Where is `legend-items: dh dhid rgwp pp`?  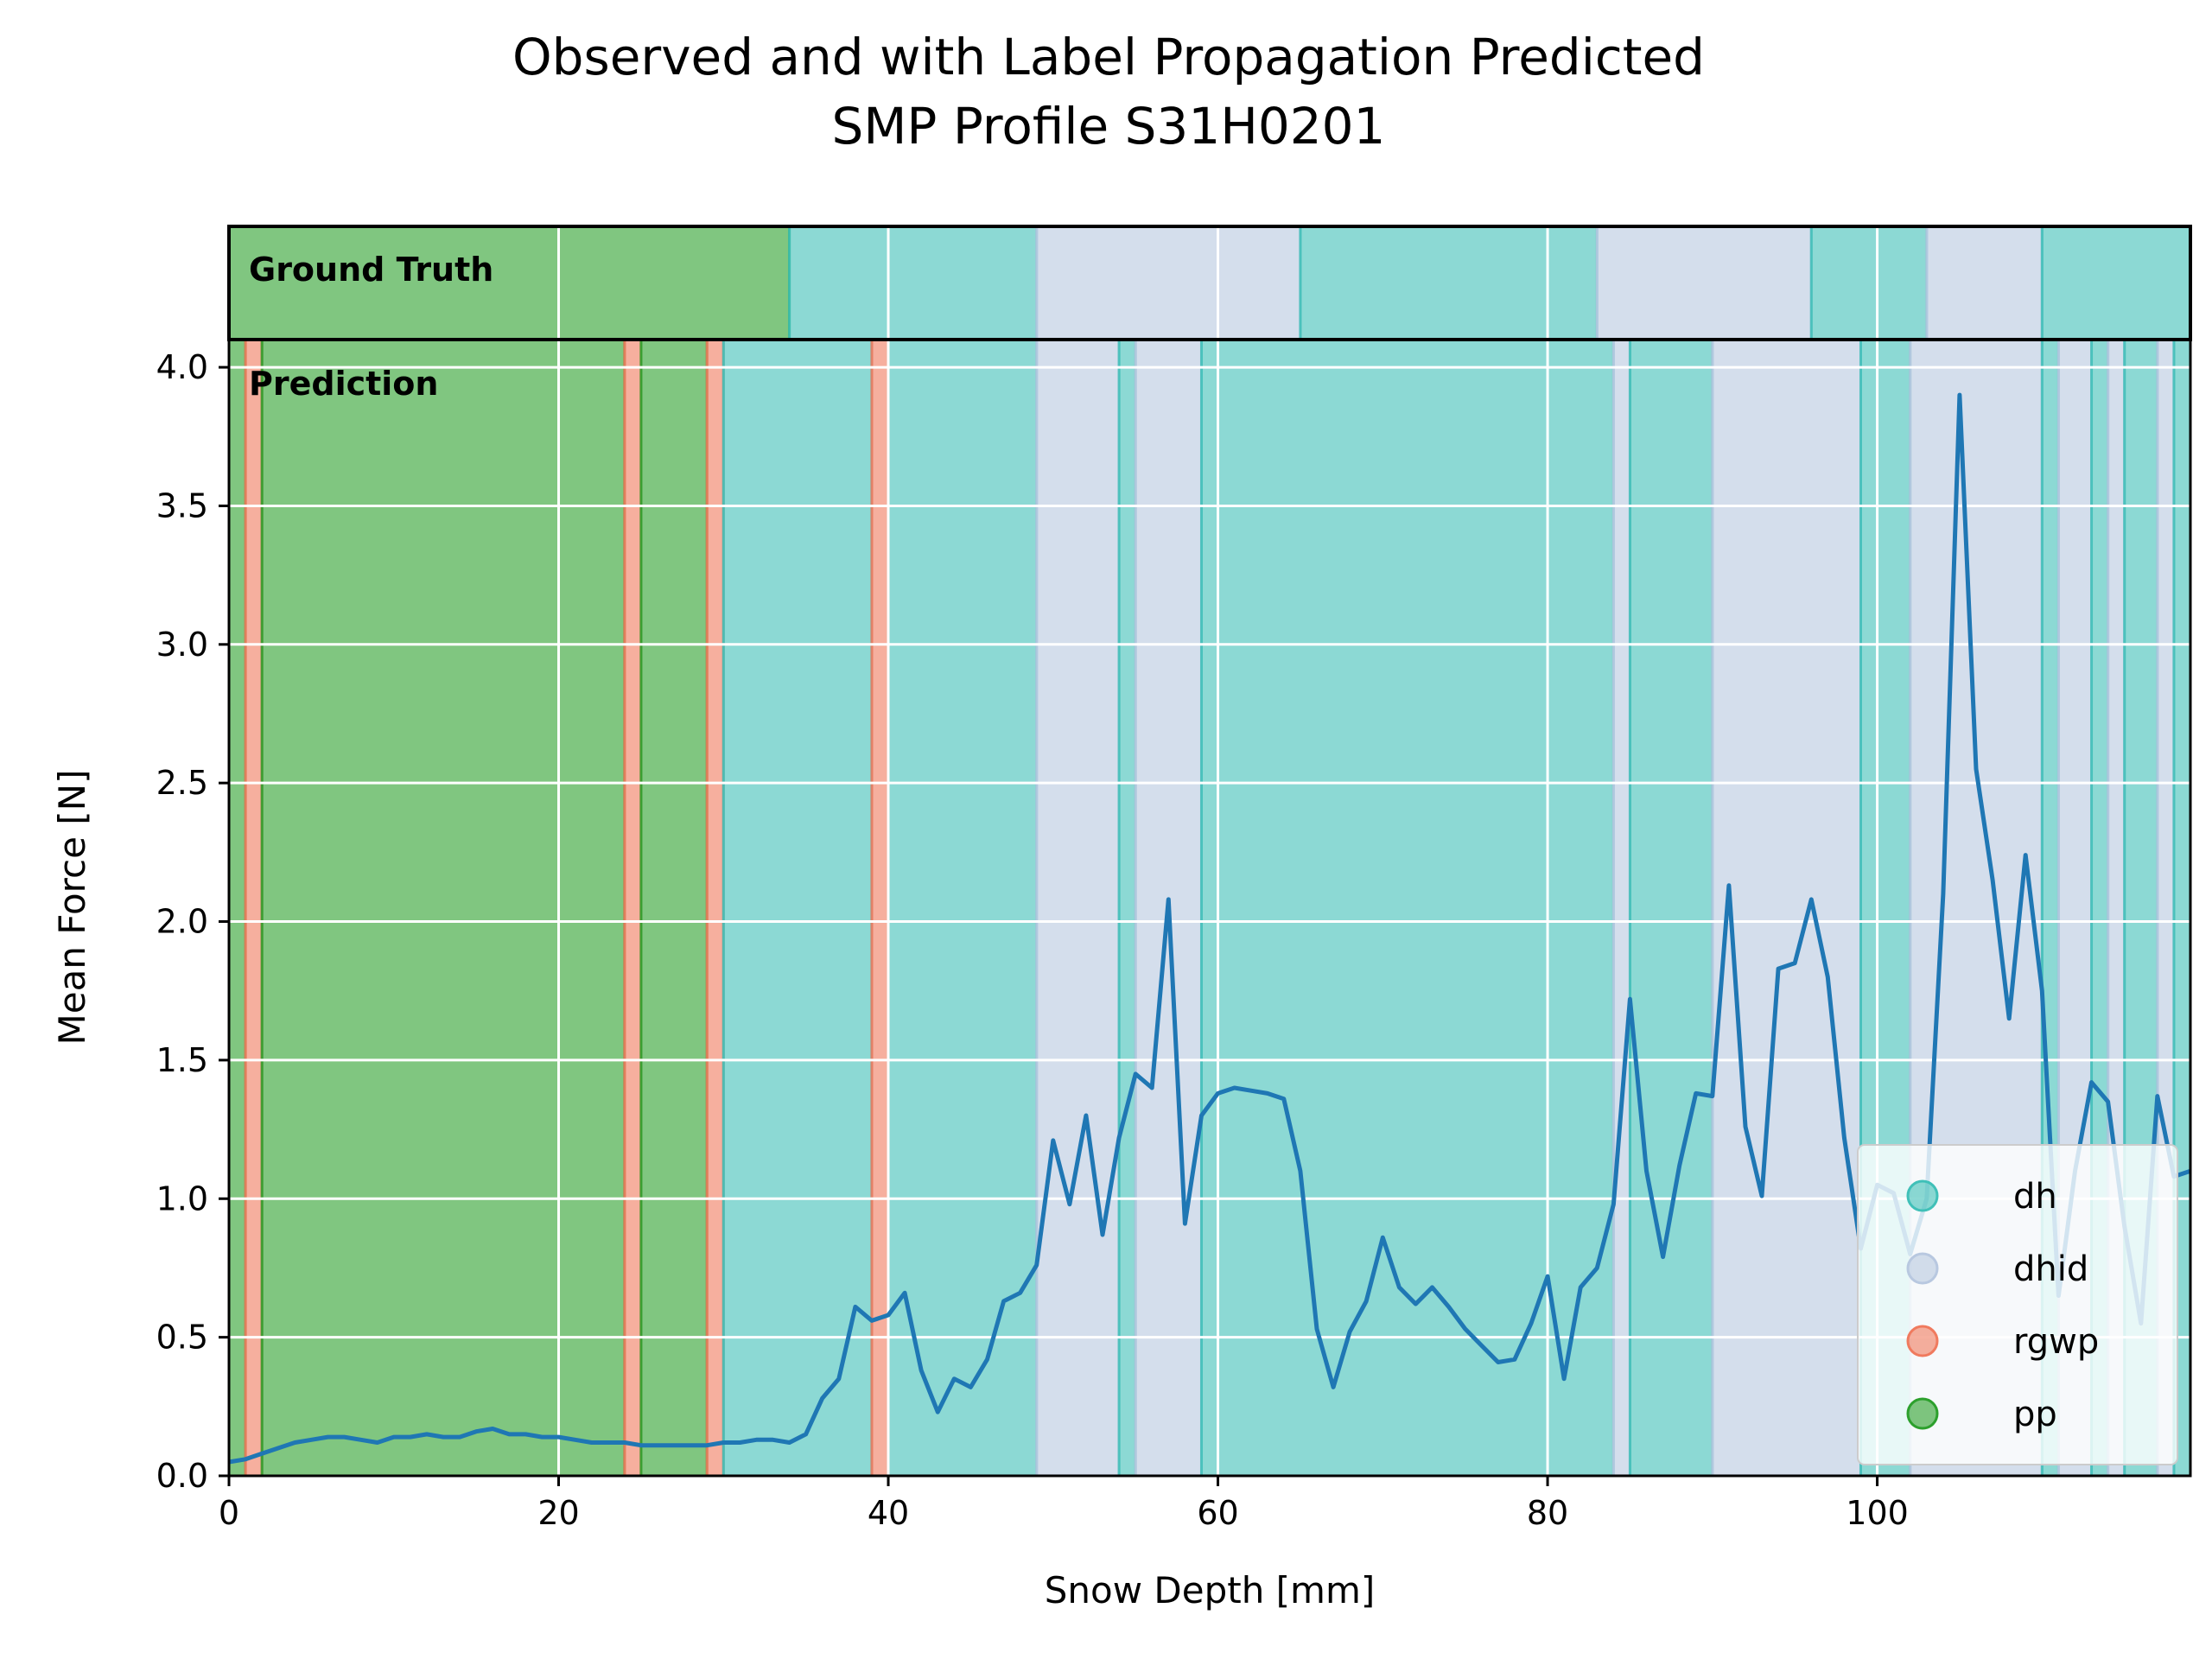
legend-items: dh dhid rgwp pp is located at coordinates (2002, 1305).